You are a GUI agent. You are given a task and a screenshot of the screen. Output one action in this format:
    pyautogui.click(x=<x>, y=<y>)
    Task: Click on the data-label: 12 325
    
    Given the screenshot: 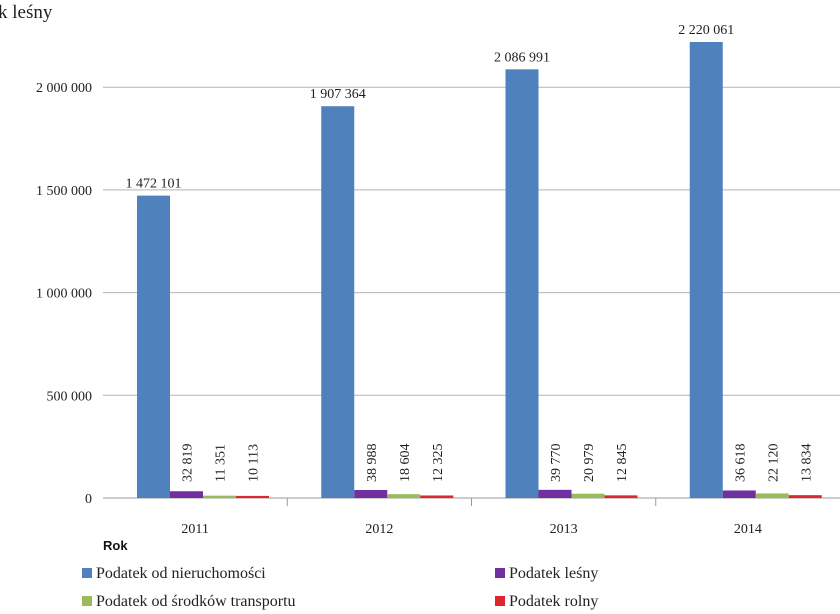 What is the action you would take?
    pyautogui.click(x=438, y=463)
    